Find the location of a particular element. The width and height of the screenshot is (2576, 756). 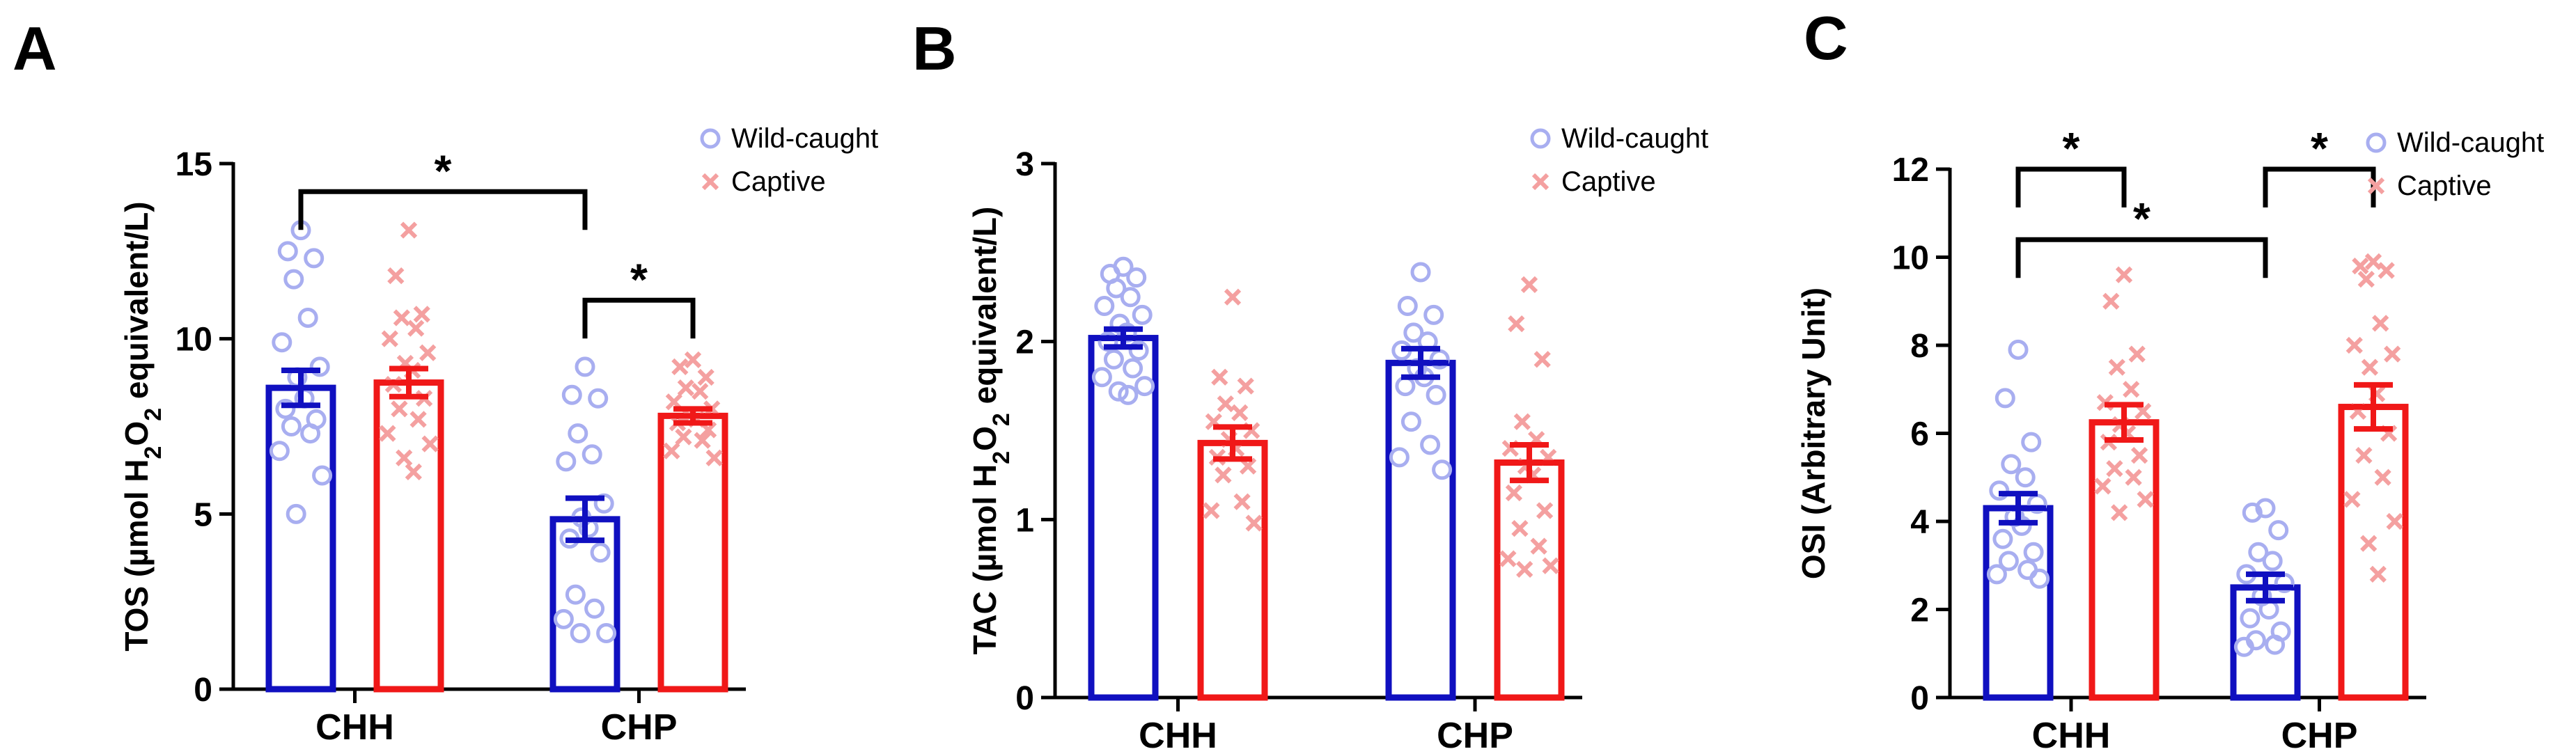

panel-letter: C is located at coordinates (1826, 37).